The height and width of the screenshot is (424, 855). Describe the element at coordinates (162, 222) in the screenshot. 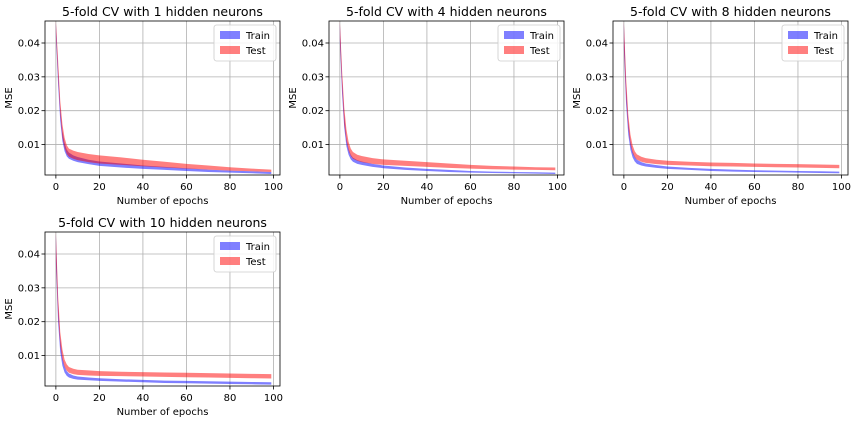

I see `chart-title: 5-fold CV with 10 hidden neurons` at that location.